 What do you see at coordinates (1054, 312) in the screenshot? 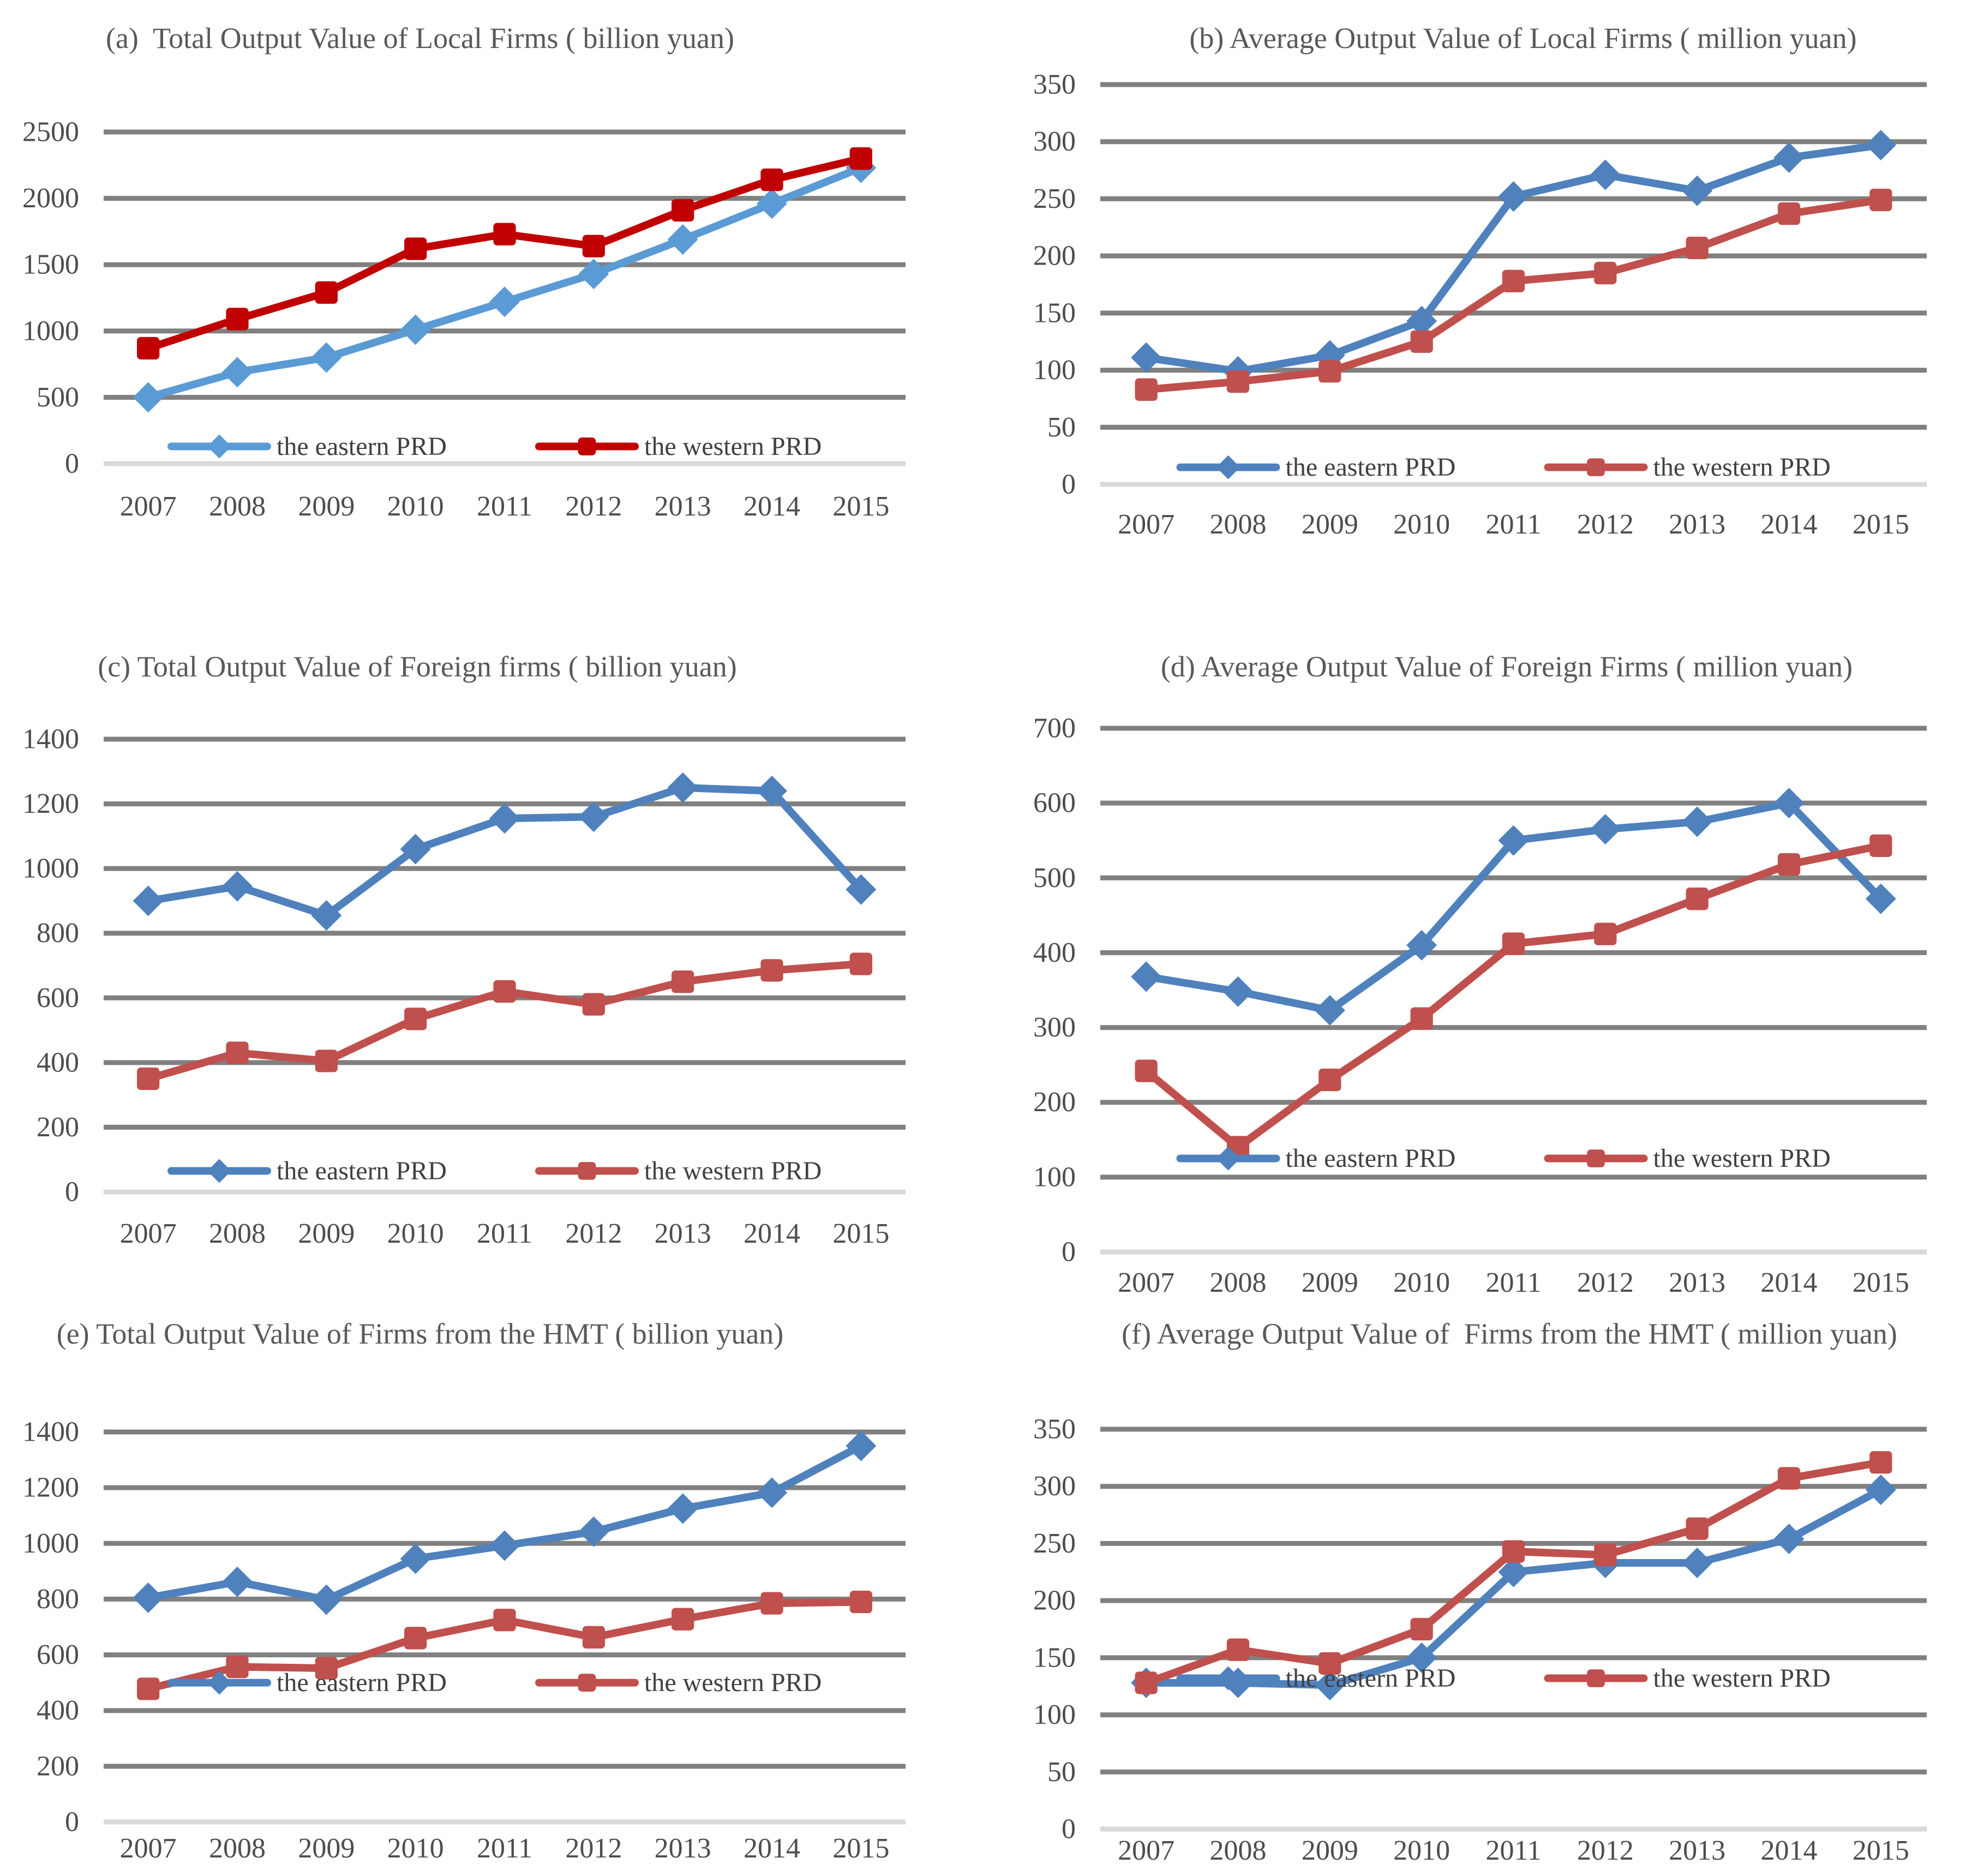
I see `y-tick-label: 150` at bounding box center [1054, 312].